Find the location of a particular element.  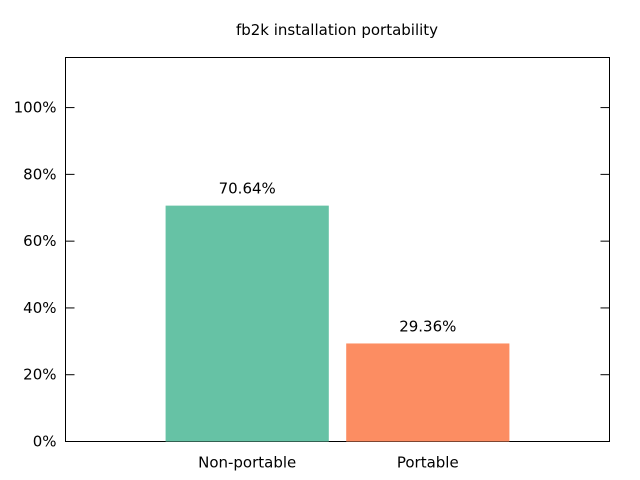

x-tick-label: Portable is located at coordinates (428, 463).